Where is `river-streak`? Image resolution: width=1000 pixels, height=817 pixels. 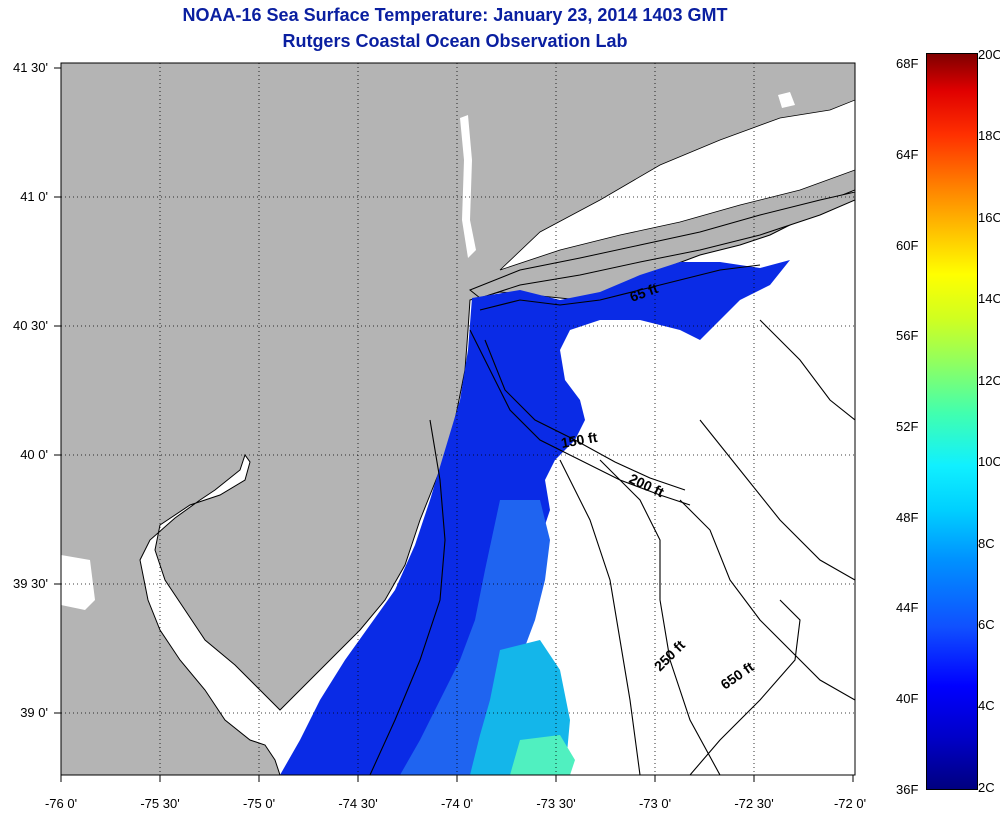
river-streak is located at coordinates (468, 186).